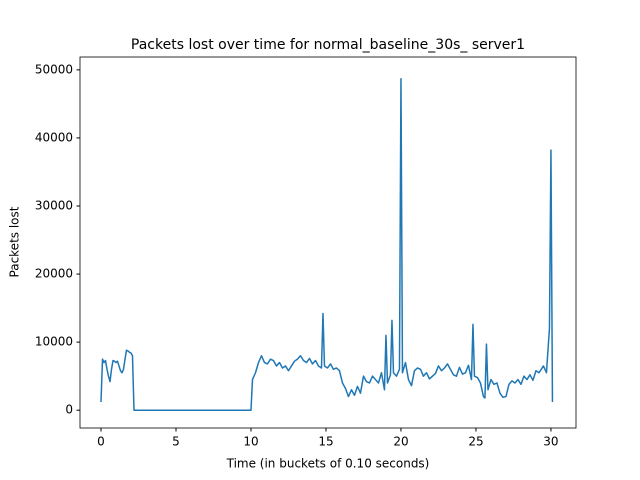 This screenshot has width=640, height=480. Describe the element at coordinates (325, 442) in the screenshot. I see `x-tick-label: 15` at that location.